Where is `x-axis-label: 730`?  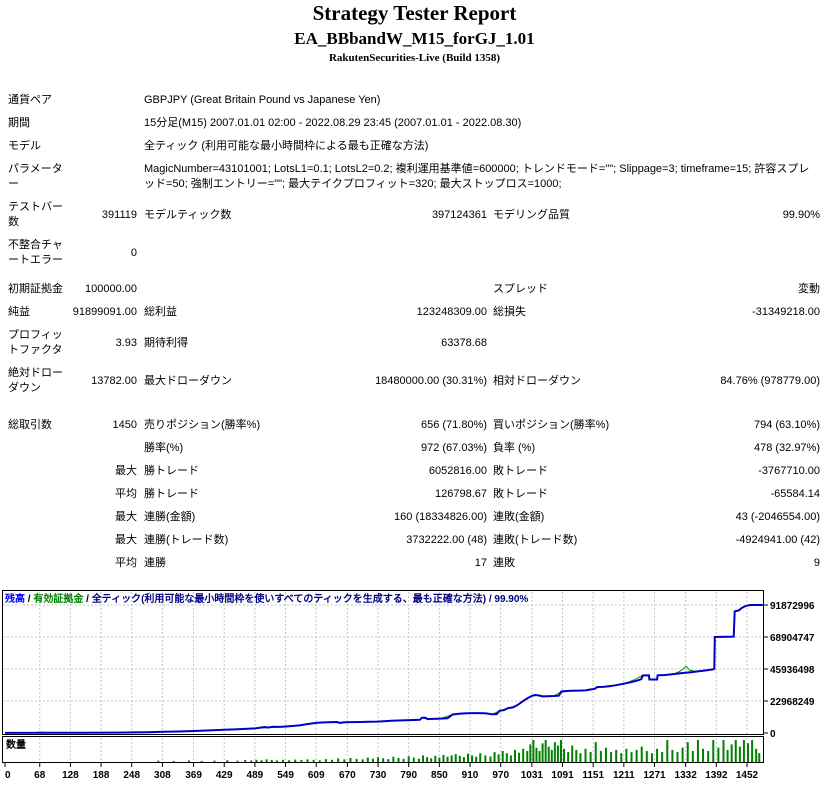 x-axis-label: 730 is located at coordinates (378, 775).